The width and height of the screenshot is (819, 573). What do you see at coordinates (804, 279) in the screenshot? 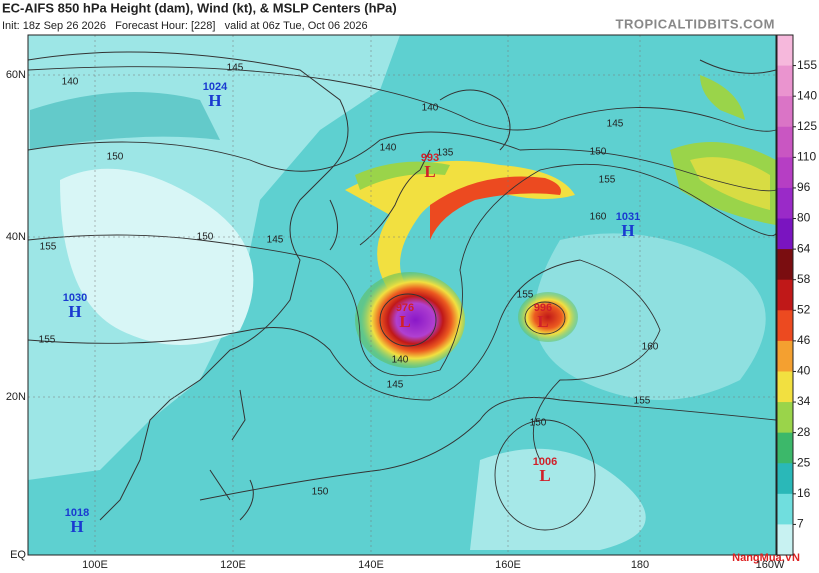
I see `colorbar-label: 58` at bounding box center [804, 279].